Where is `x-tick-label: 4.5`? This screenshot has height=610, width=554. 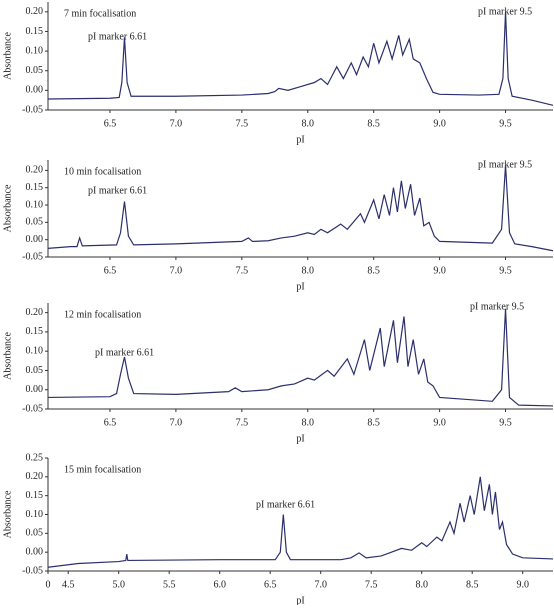 x-tick-label: 4.5 is located at coordinates (68, 584).